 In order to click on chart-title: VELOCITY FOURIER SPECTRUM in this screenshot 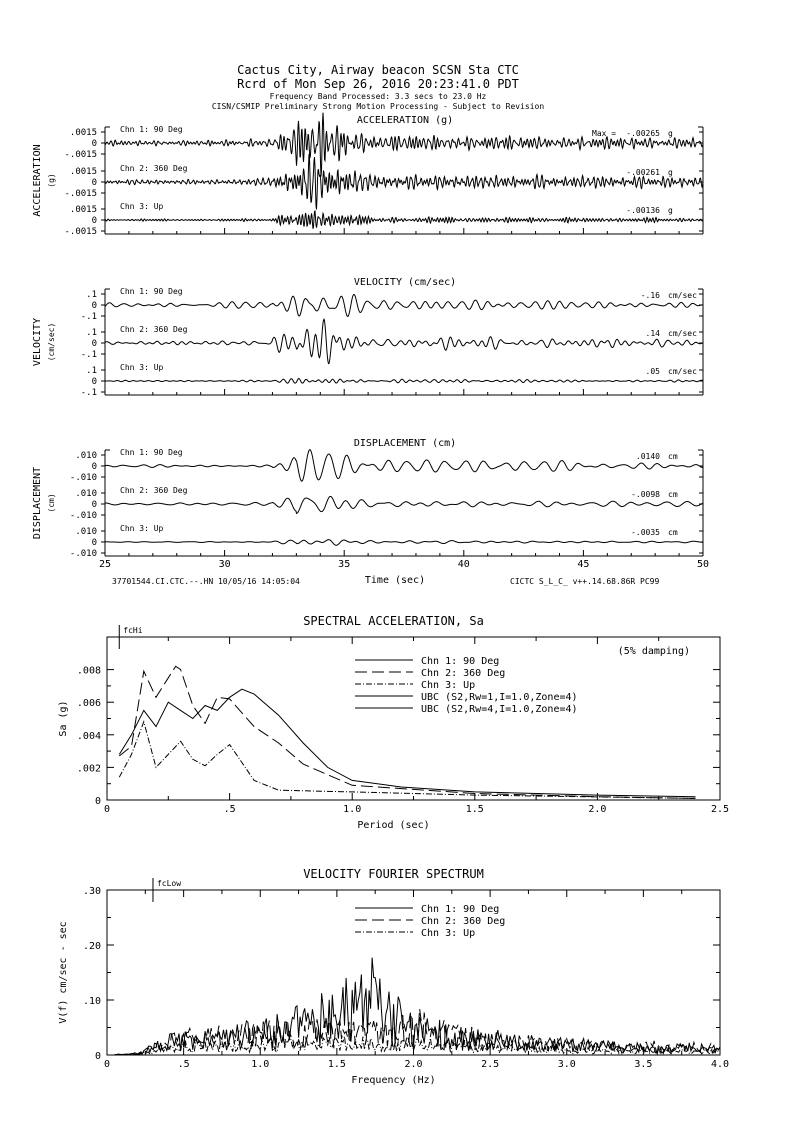, I will do `click(393, 874)`.